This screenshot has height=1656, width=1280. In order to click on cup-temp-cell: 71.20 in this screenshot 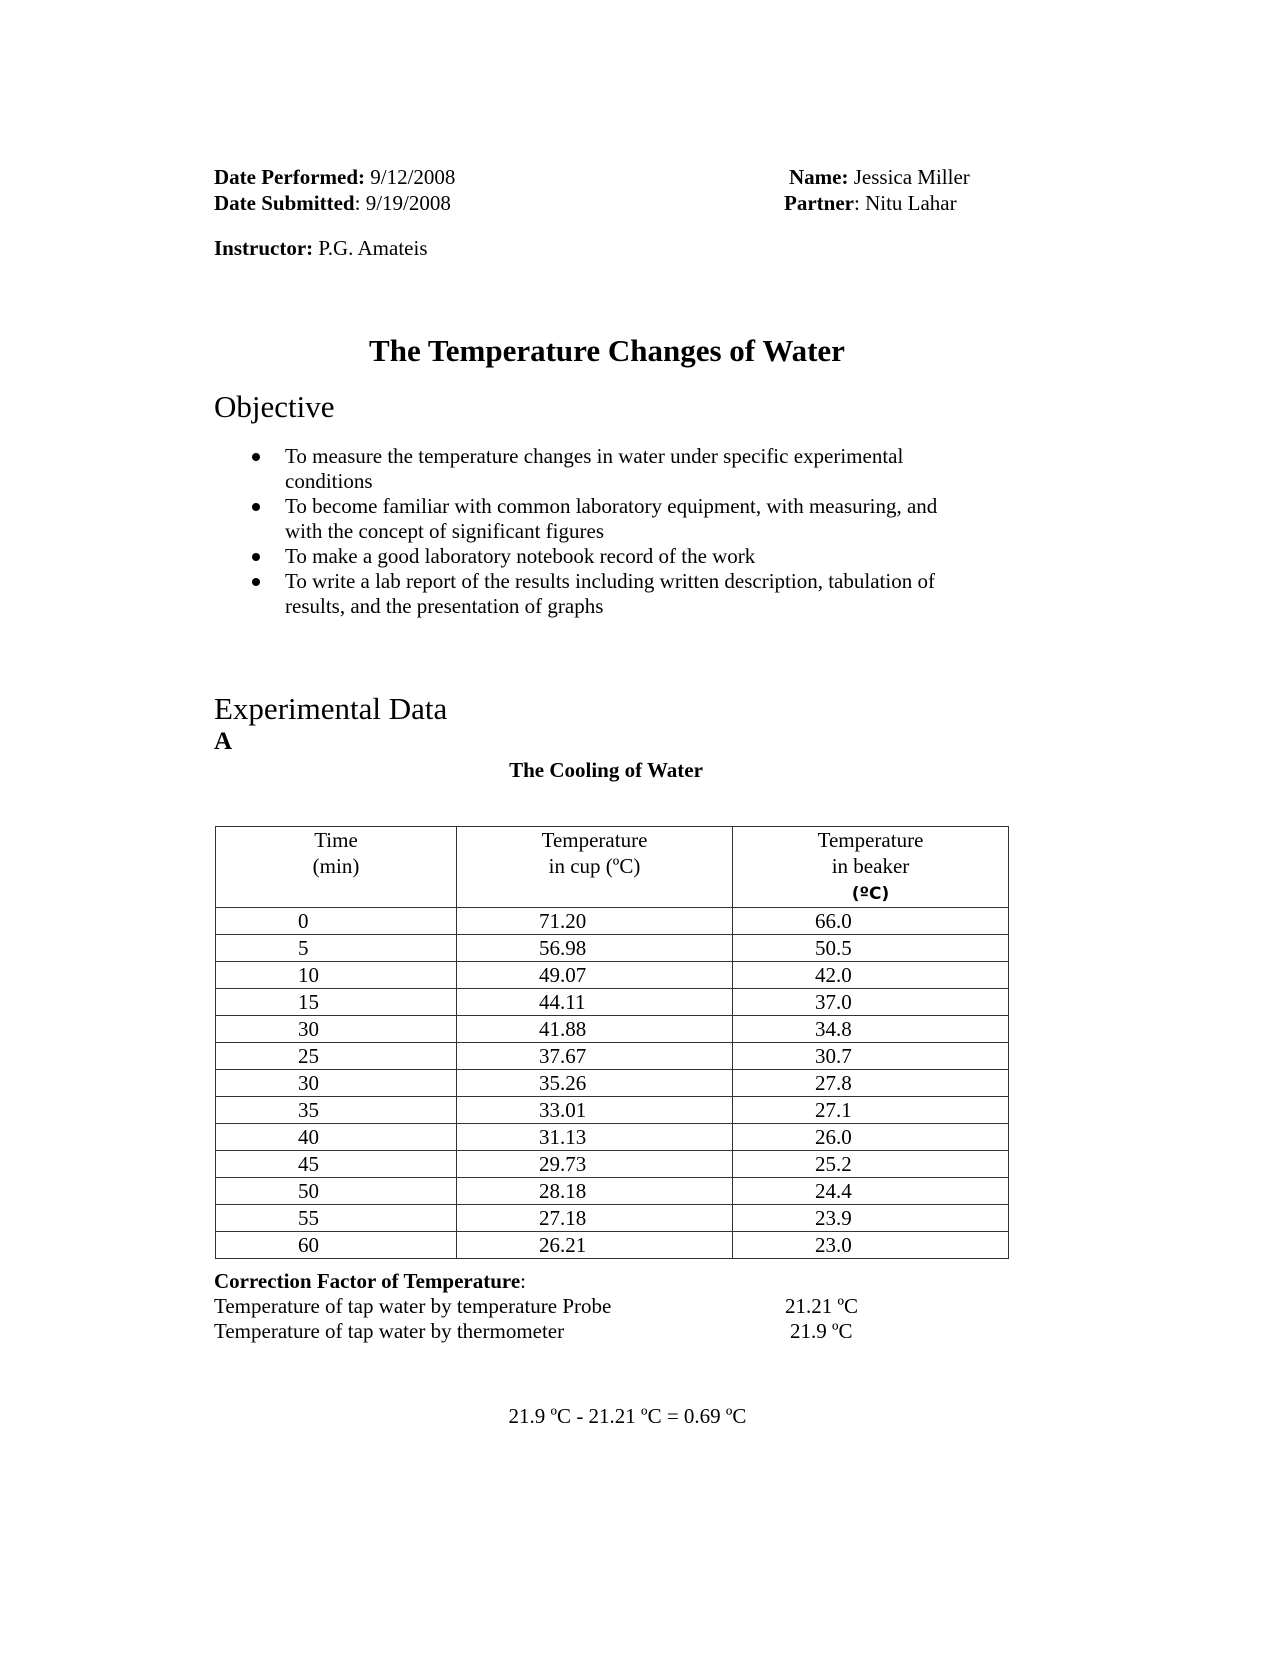, I will do `click(594, 921)`.